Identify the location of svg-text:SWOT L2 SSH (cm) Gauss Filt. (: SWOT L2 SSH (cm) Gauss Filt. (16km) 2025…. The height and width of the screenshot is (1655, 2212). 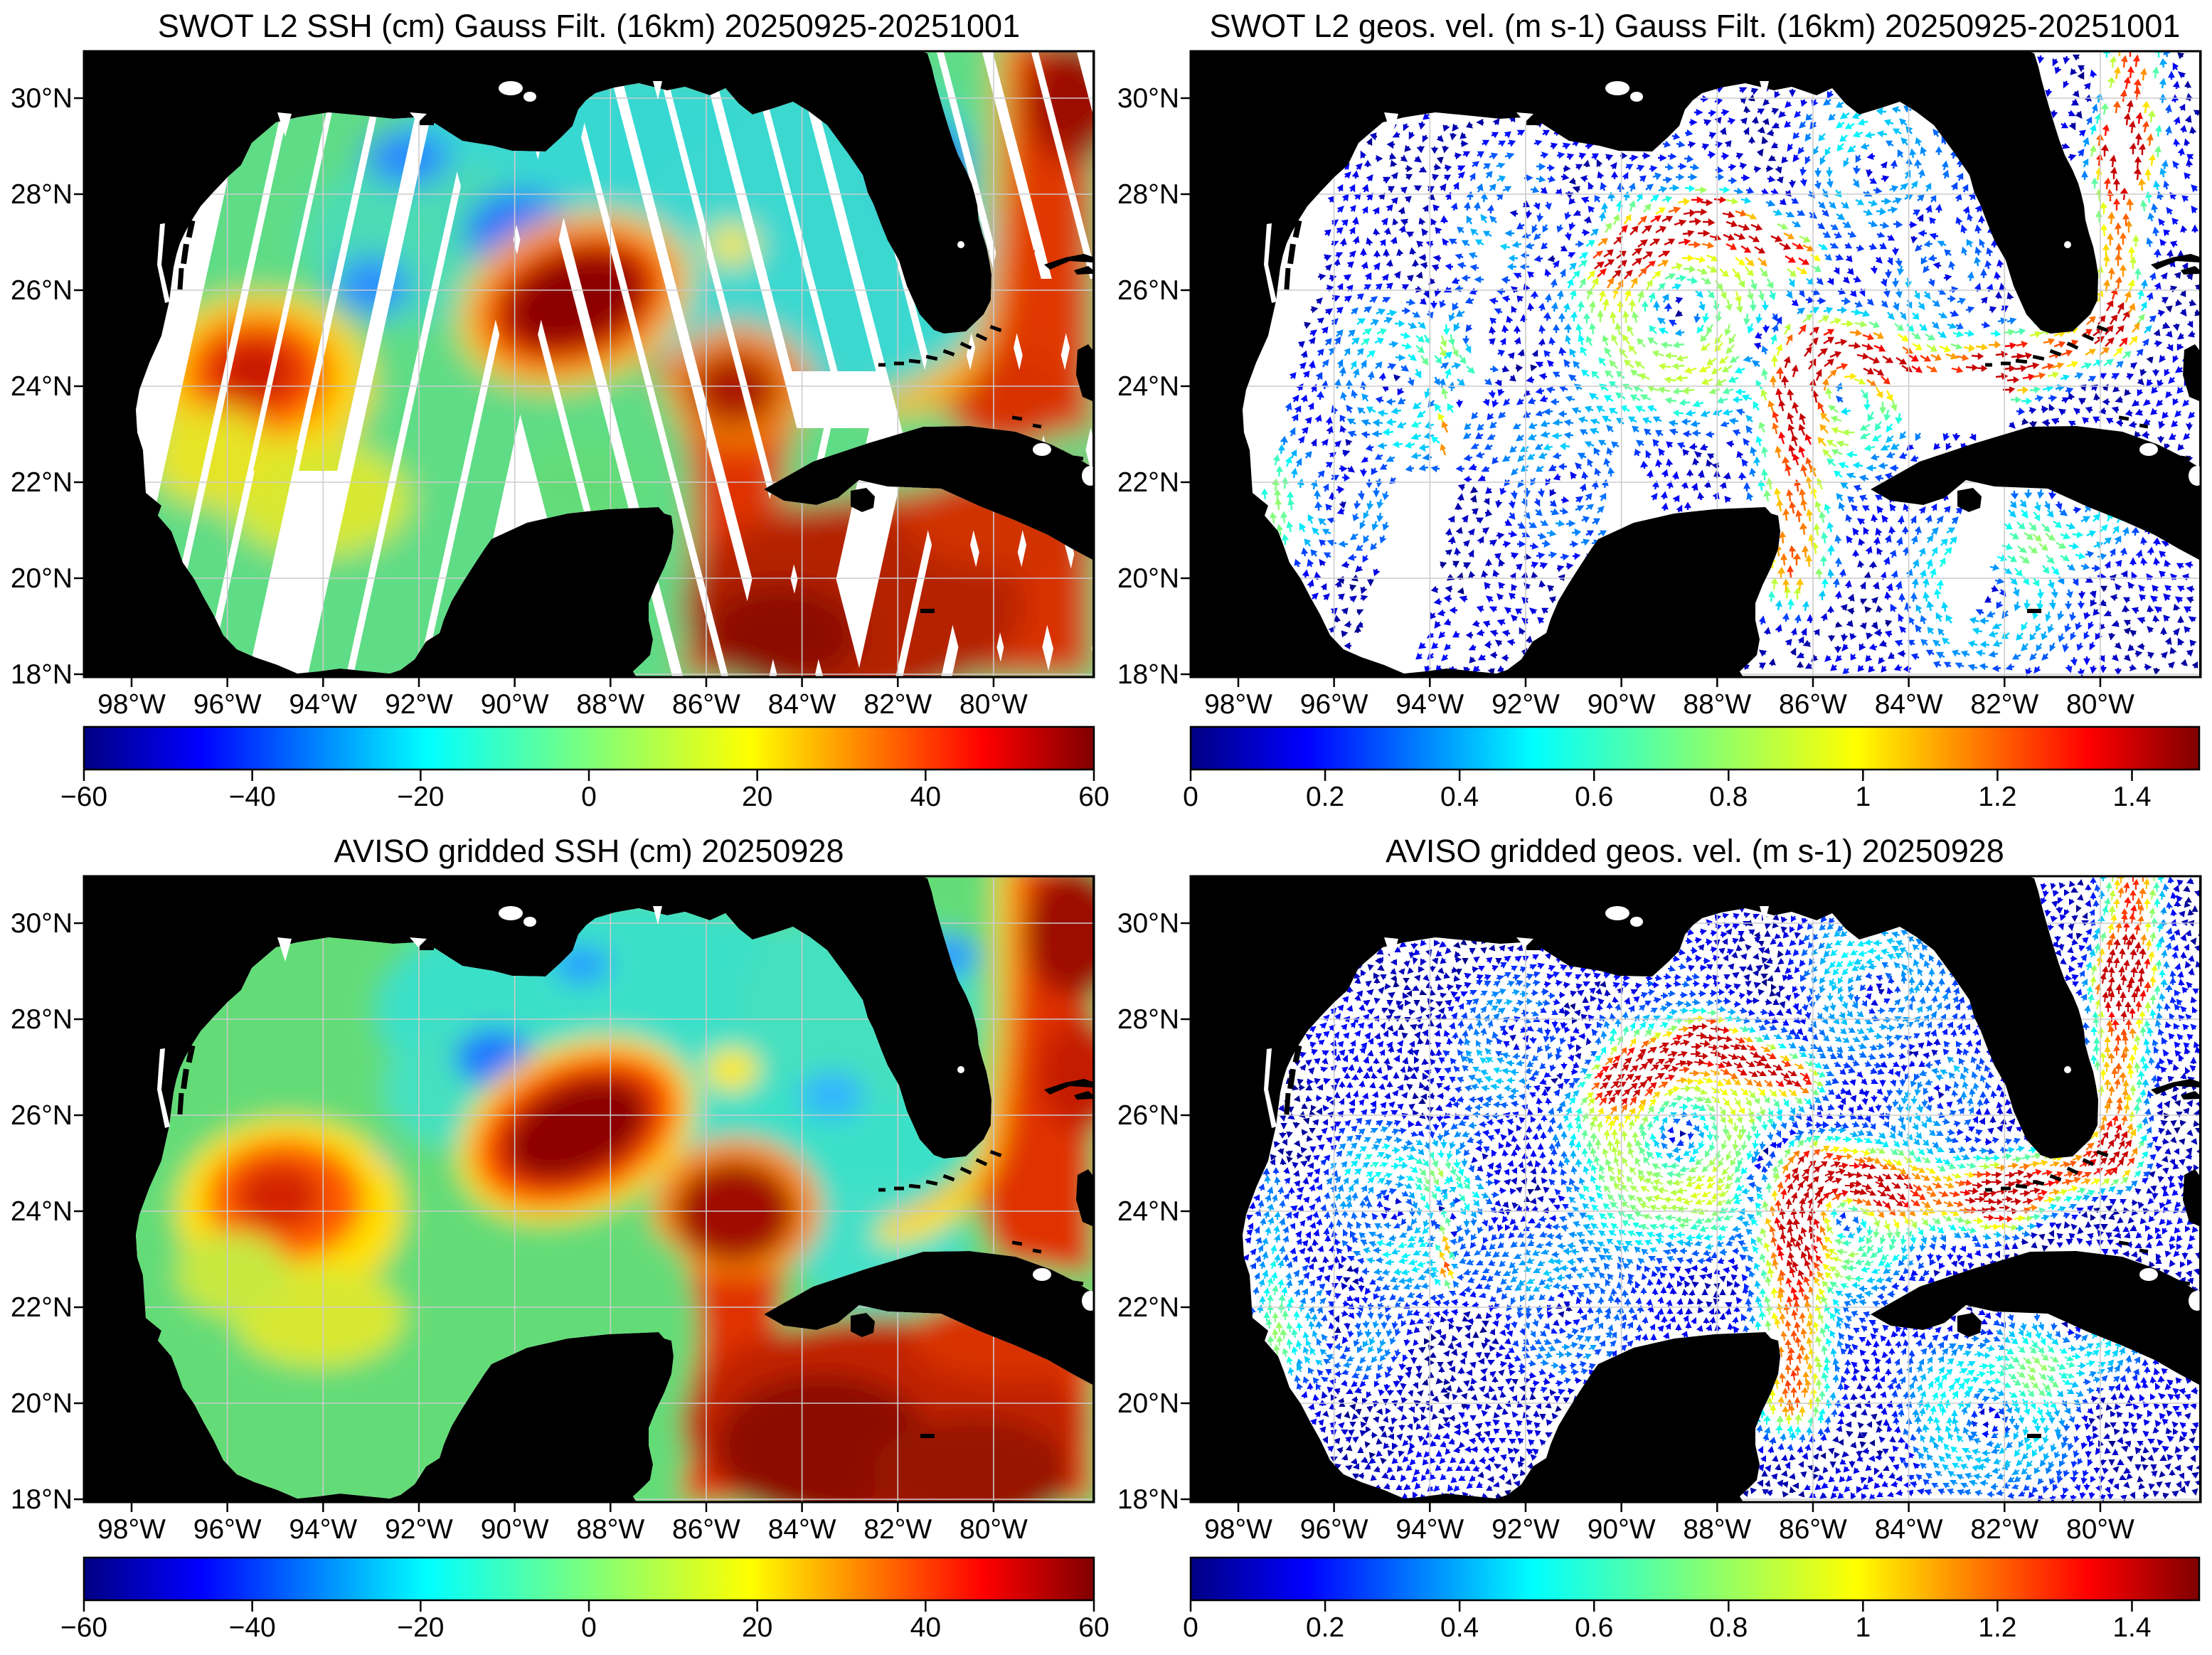
(589, 26).